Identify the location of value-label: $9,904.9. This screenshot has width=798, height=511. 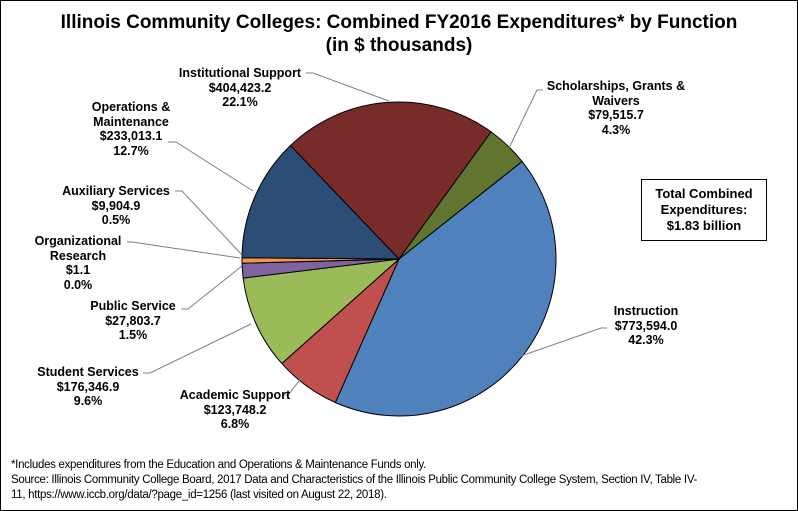
(116, 205).